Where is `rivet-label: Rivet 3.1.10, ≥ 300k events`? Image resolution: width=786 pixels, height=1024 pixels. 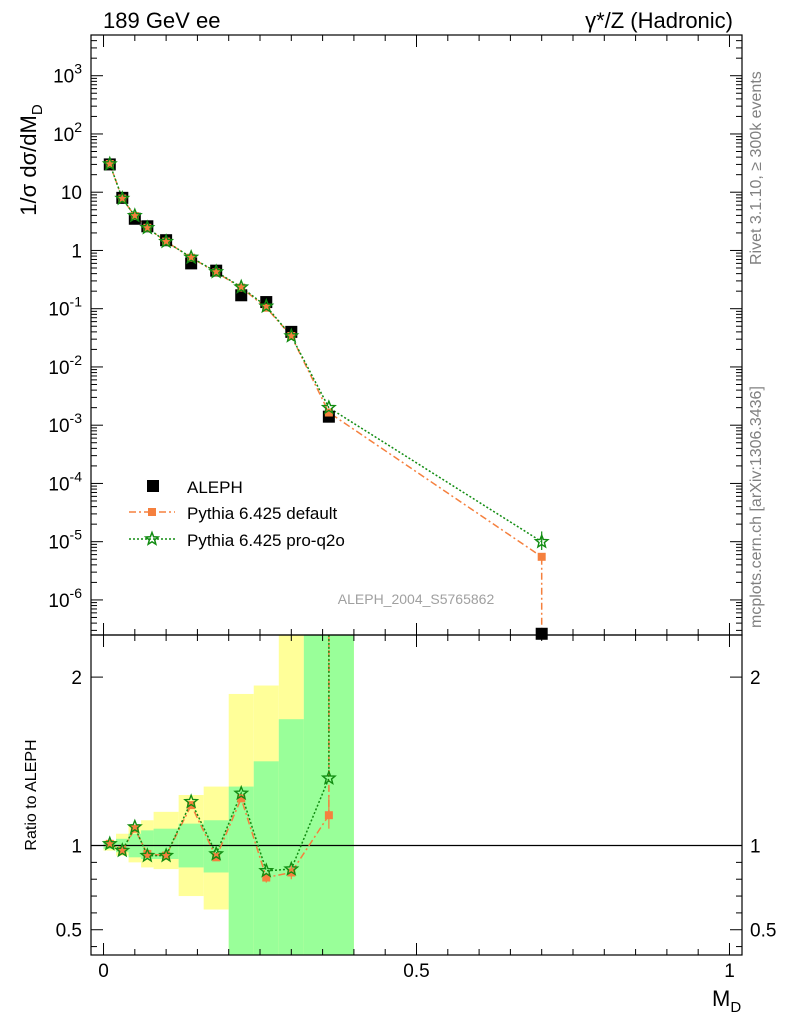
rivet-label: Rivet 3.1.10, ≥ 300k events is located at coordinates (756, 168).